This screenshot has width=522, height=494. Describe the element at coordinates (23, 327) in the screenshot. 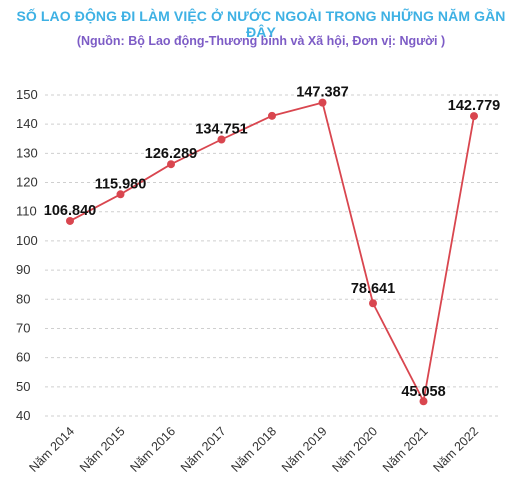

I see `y-tick-label: 70` at that location.